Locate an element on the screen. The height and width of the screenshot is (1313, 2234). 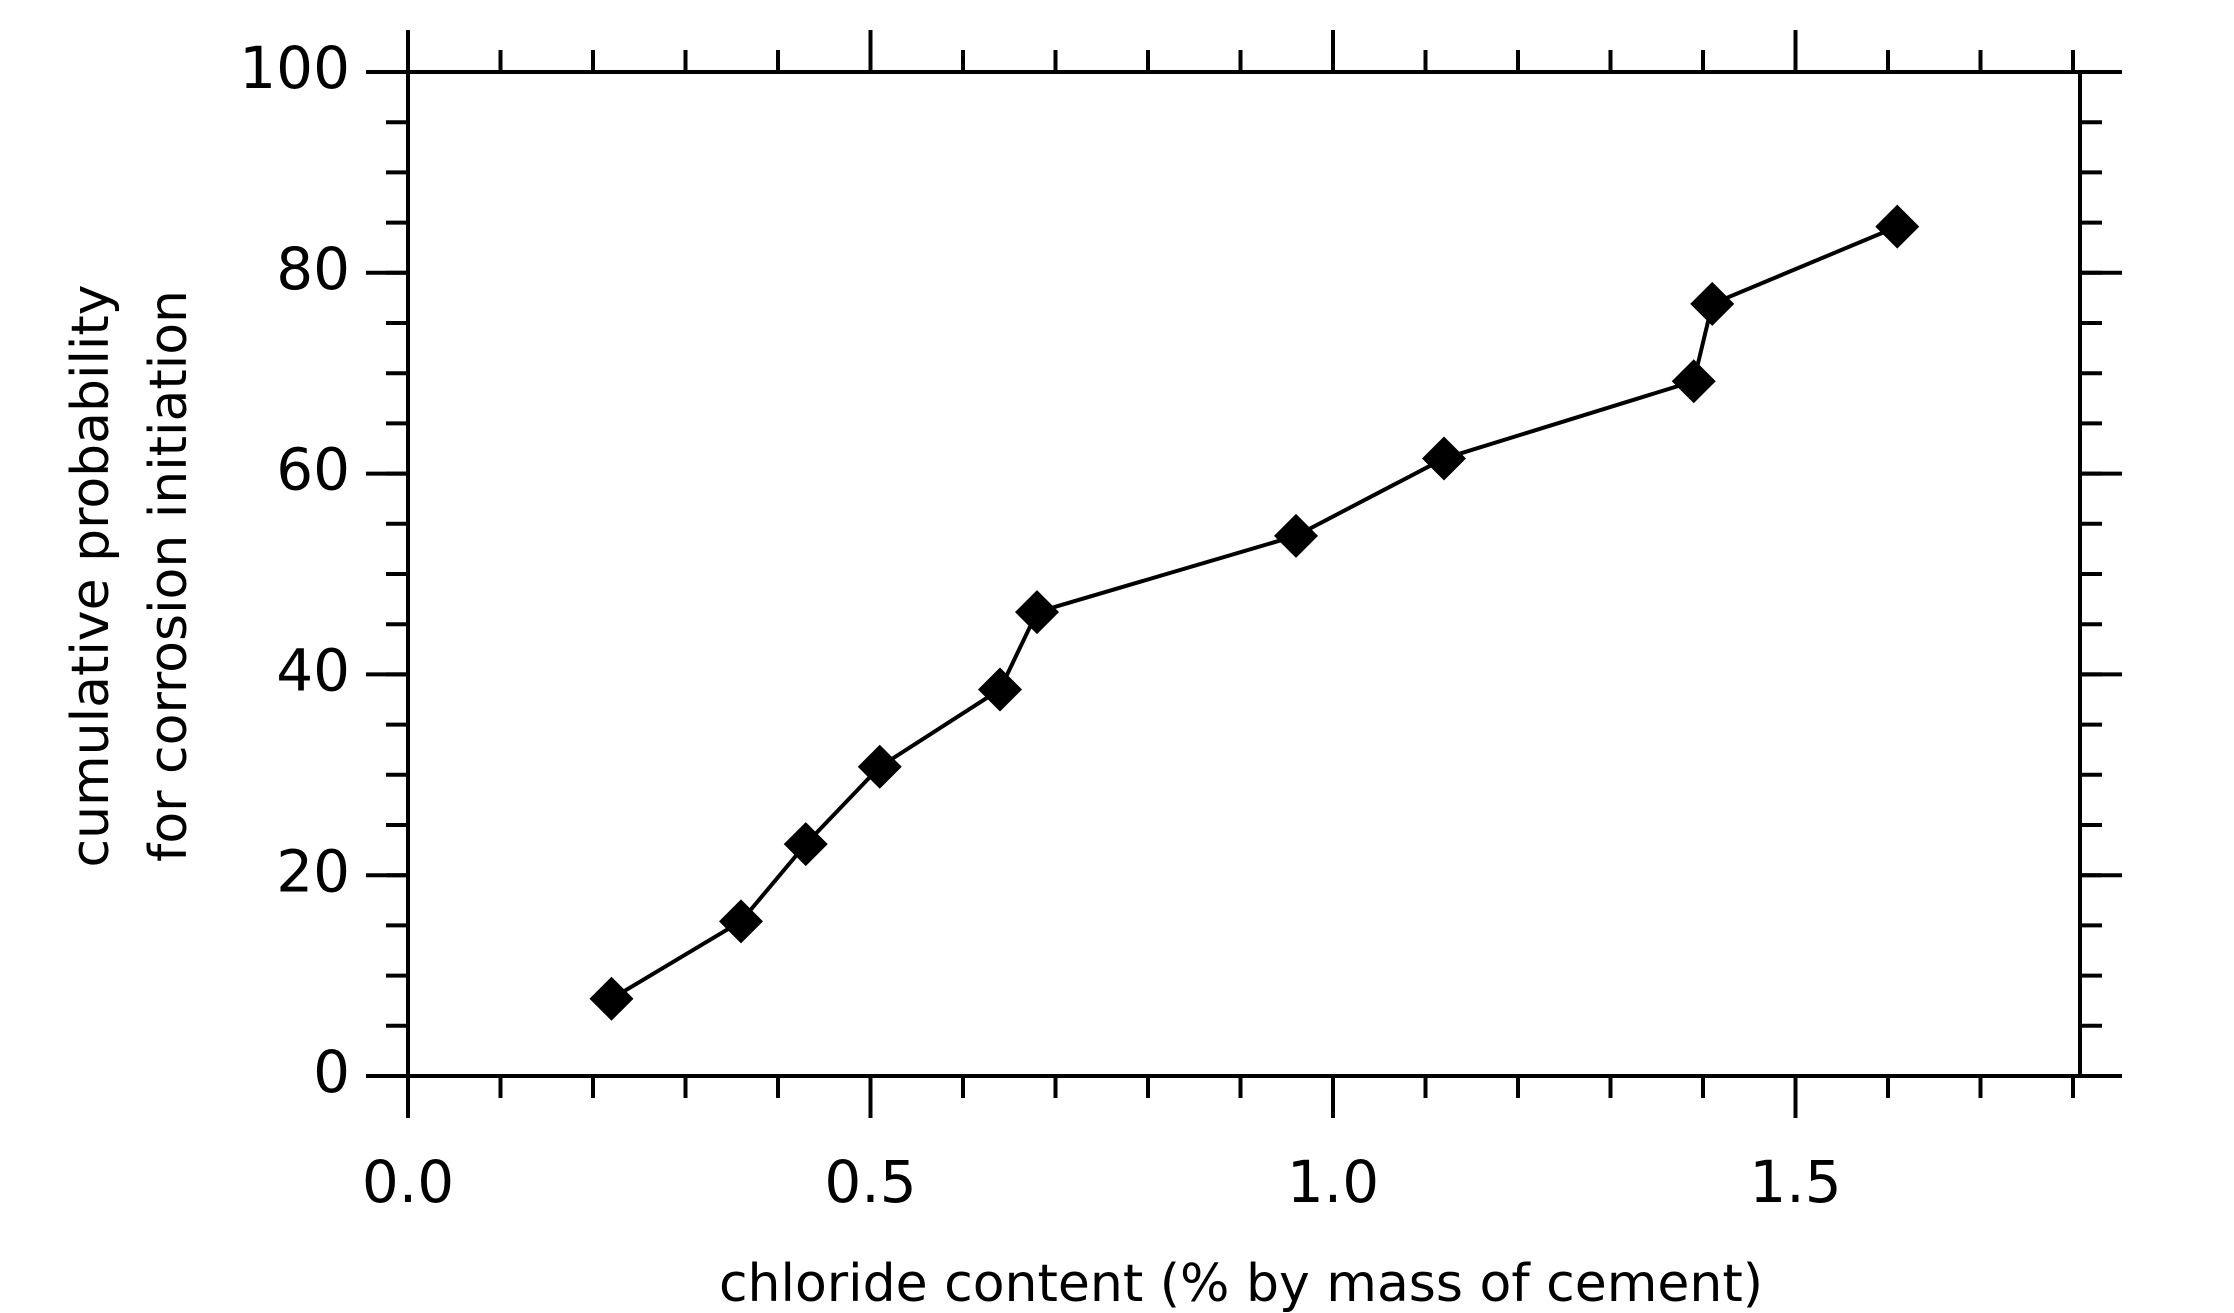
y-axis-label: for corrosion initiation is located at coordinates (169, 576).